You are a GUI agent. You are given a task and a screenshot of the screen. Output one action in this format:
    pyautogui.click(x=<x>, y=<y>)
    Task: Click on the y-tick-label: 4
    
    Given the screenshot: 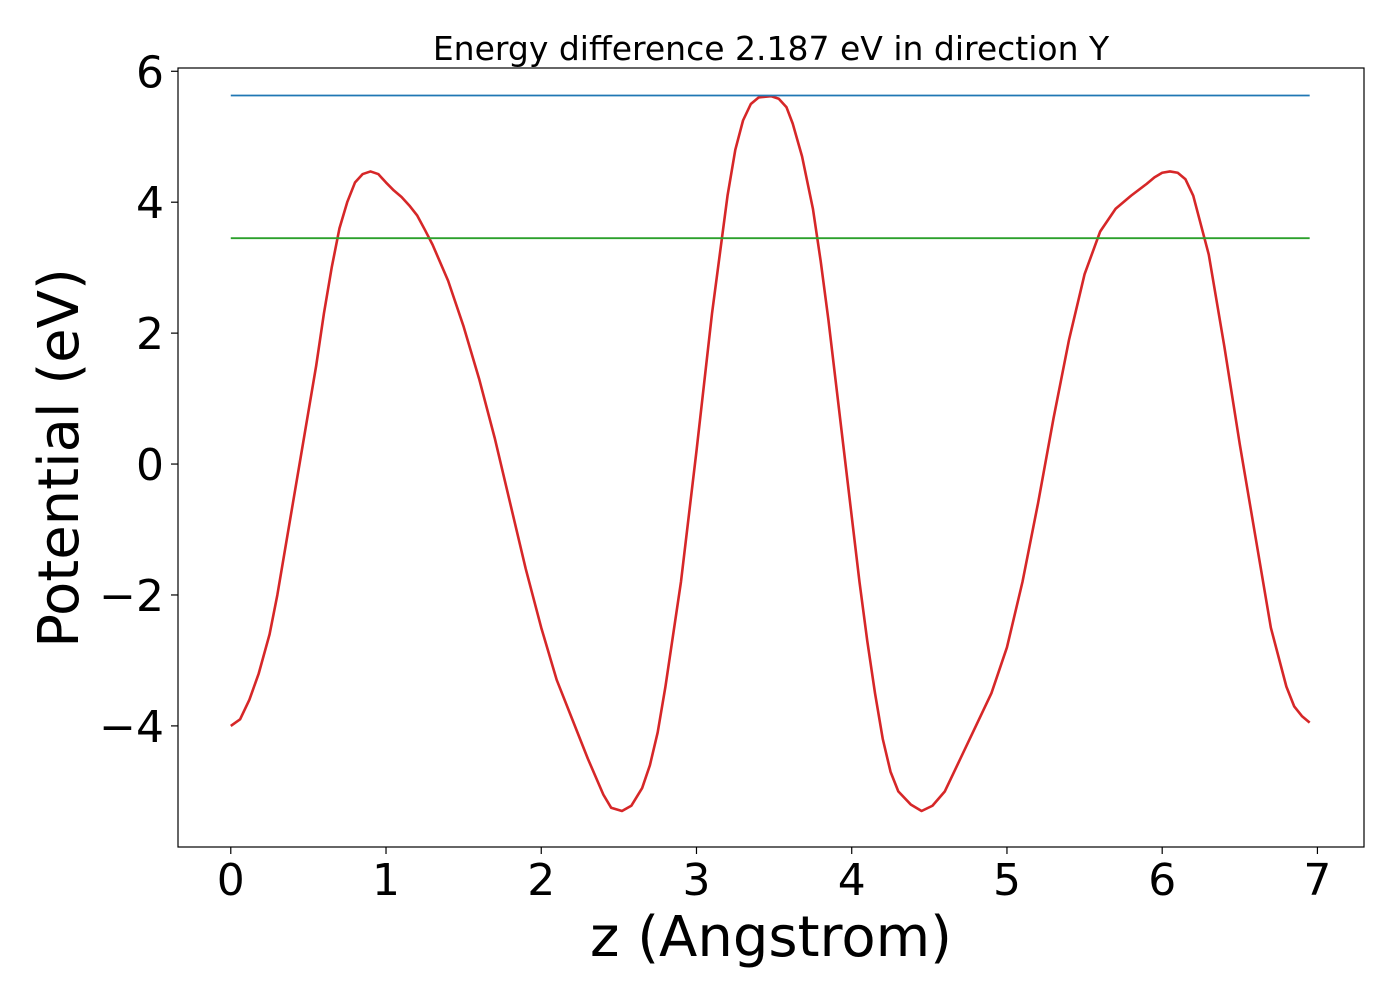 What is the action you would take?
    pyautogui.click(x=150, y=203)
    